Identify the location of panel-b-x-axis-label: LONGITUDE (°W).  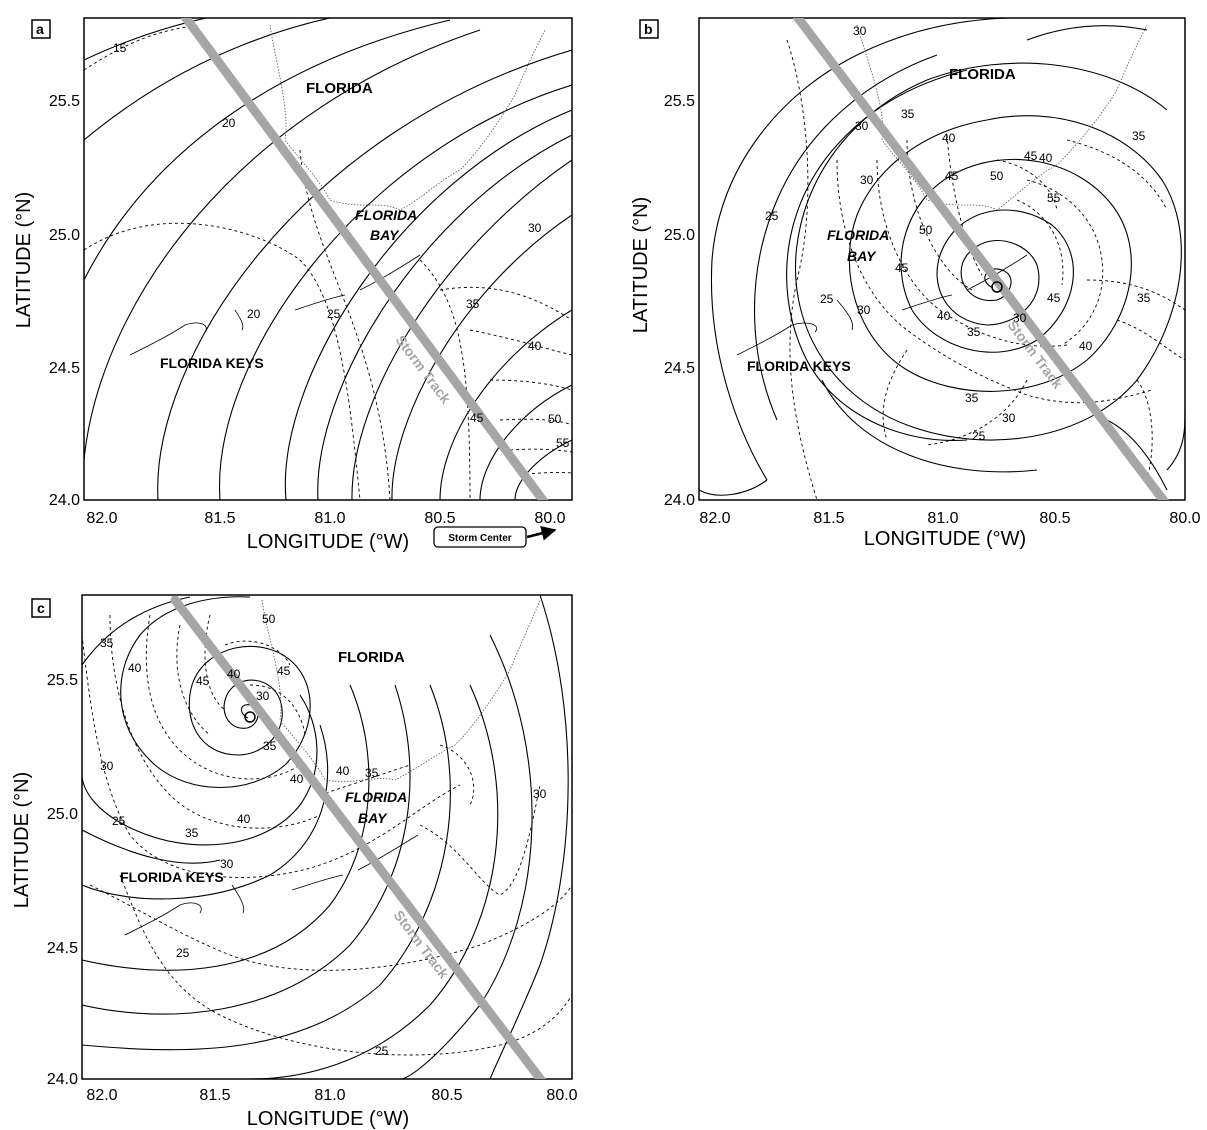
(945, 539).